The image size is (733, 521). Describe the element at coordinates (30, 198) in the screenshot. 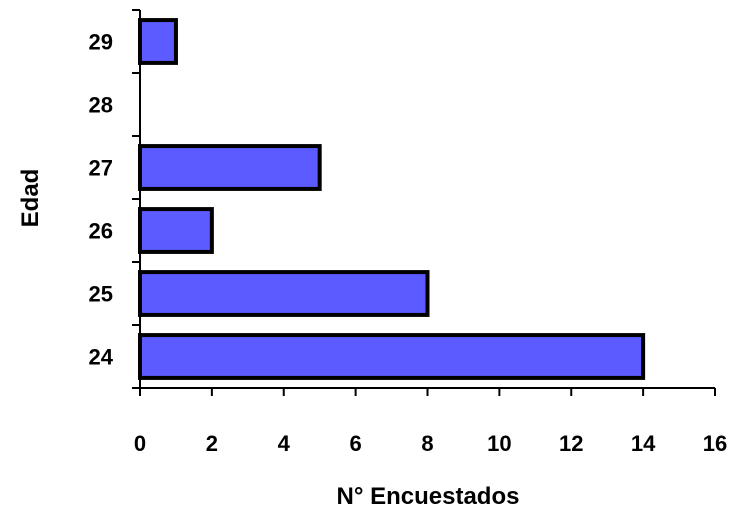

I see `y-axis-title: Edad` at that location.